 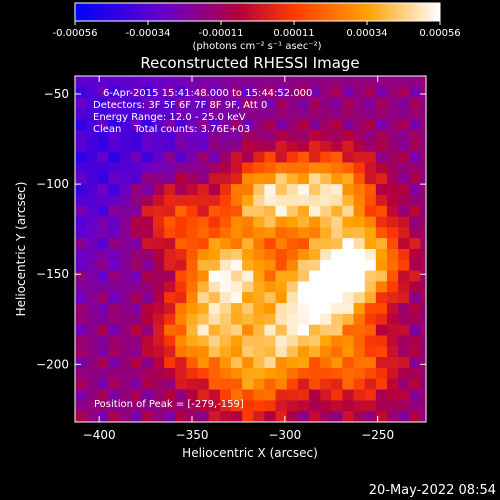 I want to click on colorbar-unit-label: (photons cm⁻² s⁻¹ asec⁻²), so click(x=256, y=46).